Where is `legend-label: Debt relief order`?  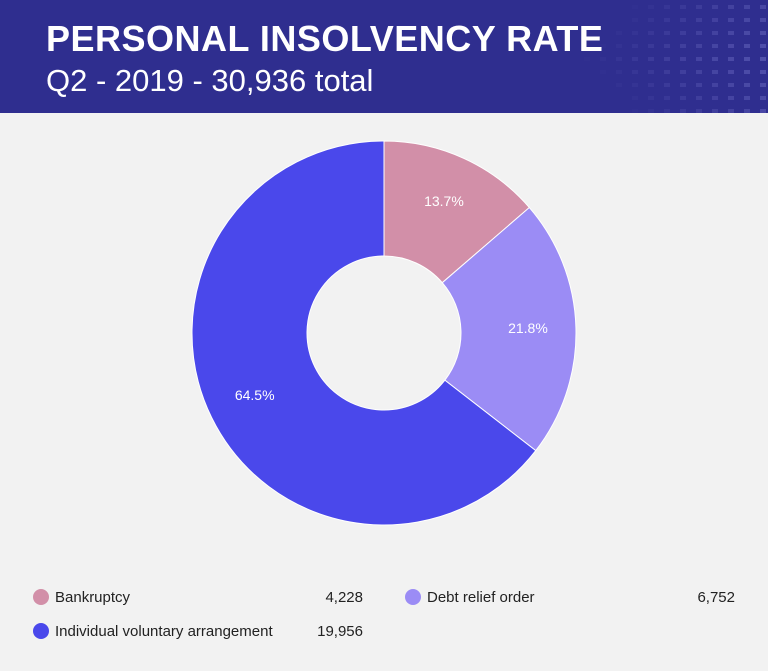 legend-label: Debt relief order is located at coordinates (481, 597).